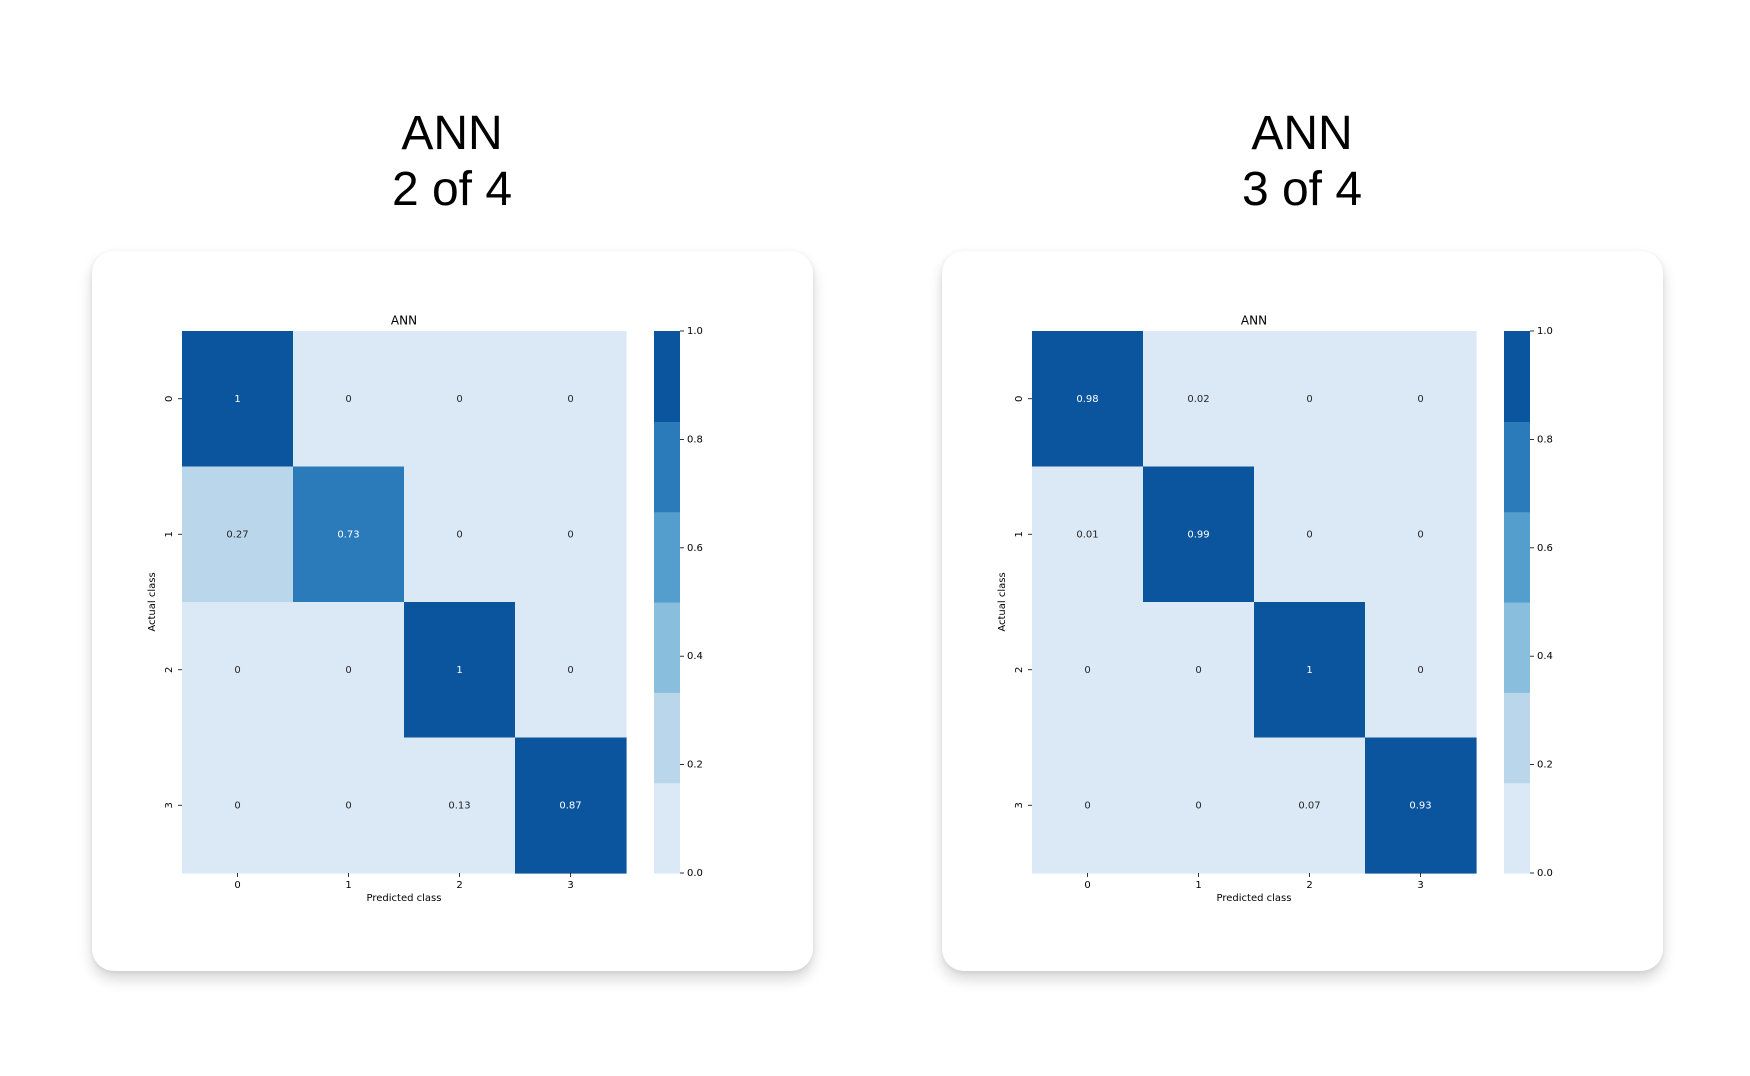  I want to click on caption-page-counter: 2 of 4, so click(452, 189).